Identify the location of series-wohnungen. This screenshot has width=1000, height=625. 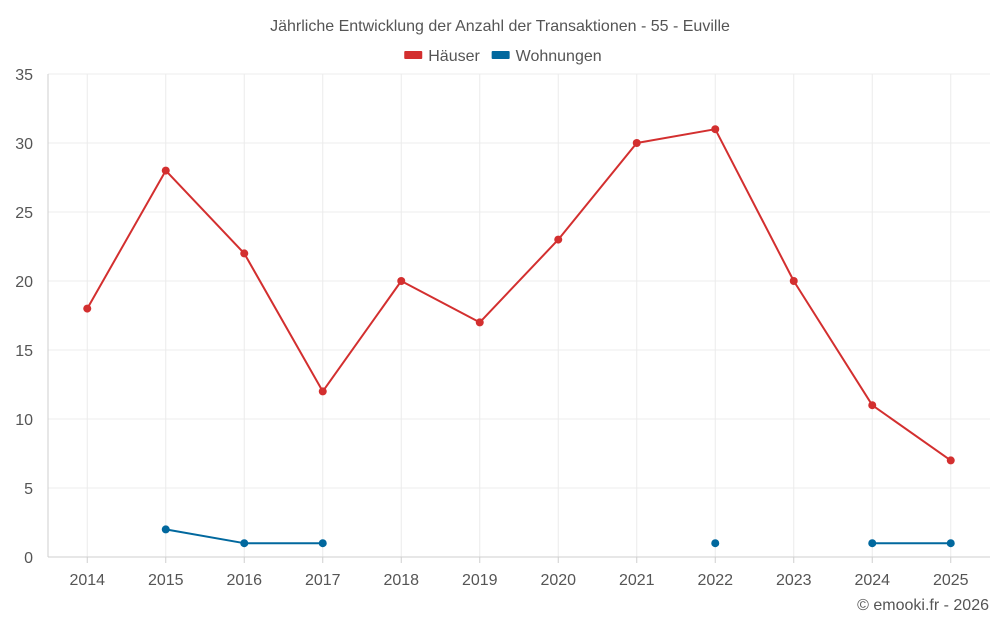
(558, 536).